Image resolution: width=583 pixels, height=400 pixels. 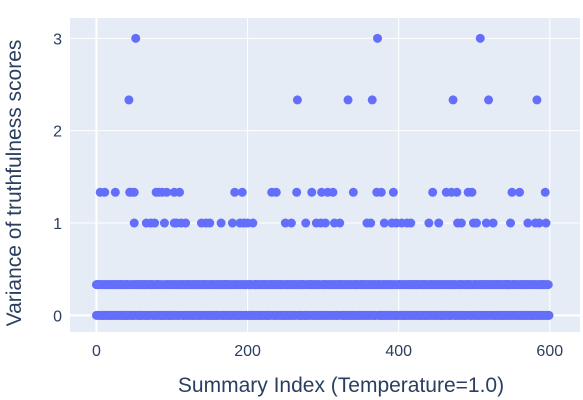 I want to click on x-tick-label: 600, so click(x=549, y=351).